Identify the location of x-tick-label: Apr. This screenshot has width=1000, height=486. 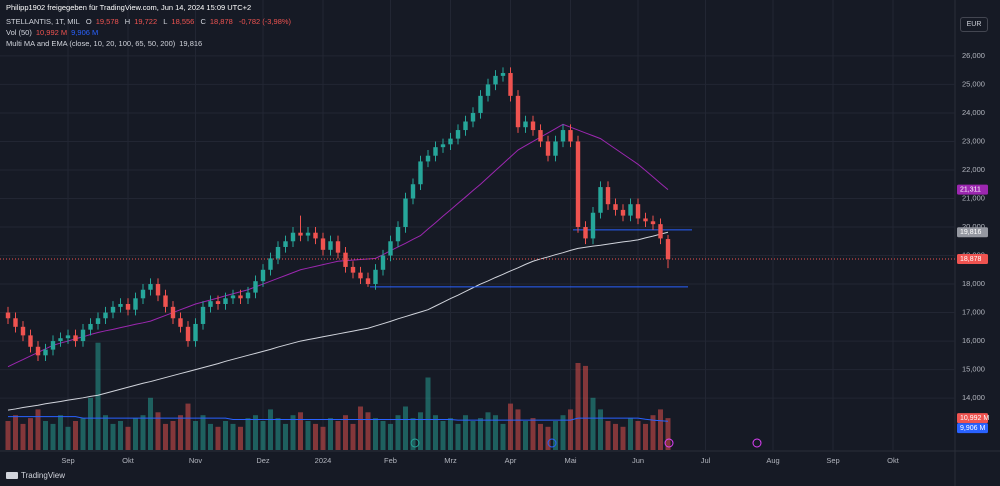
(511, 460).